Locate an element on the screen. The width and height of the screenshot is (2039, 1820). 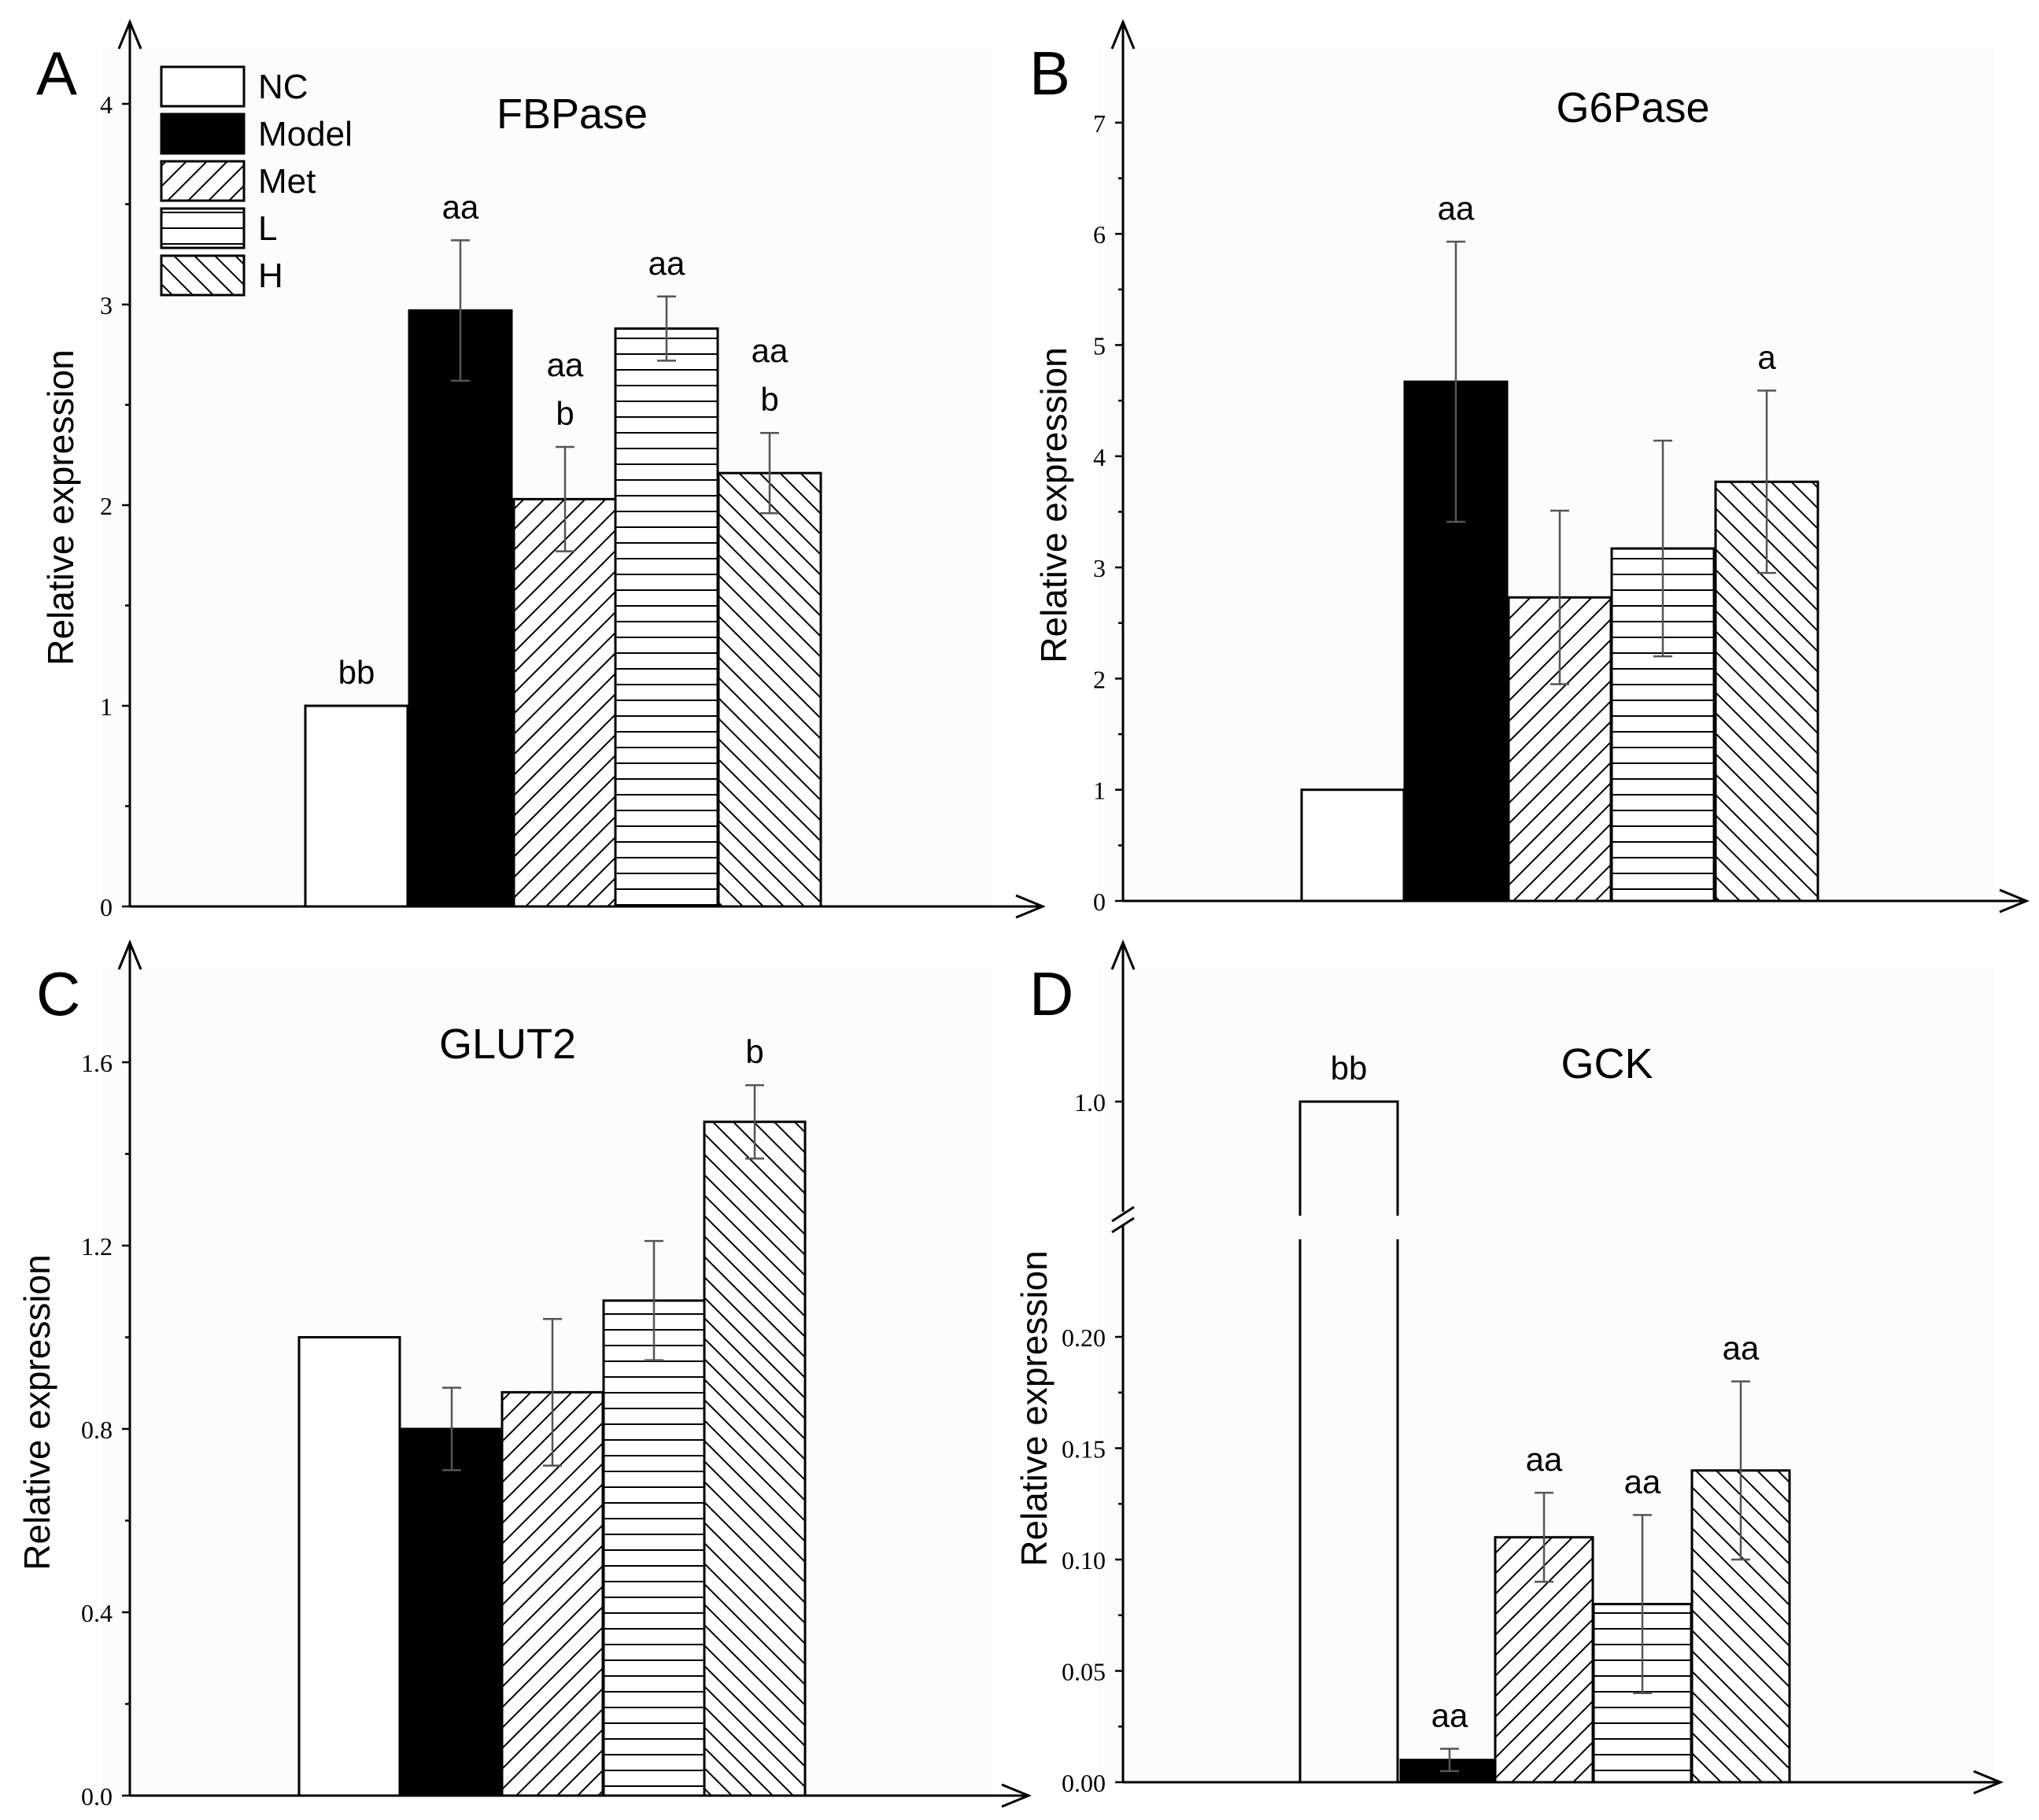
significance-labels: b is located at coordinates (754, 1051).